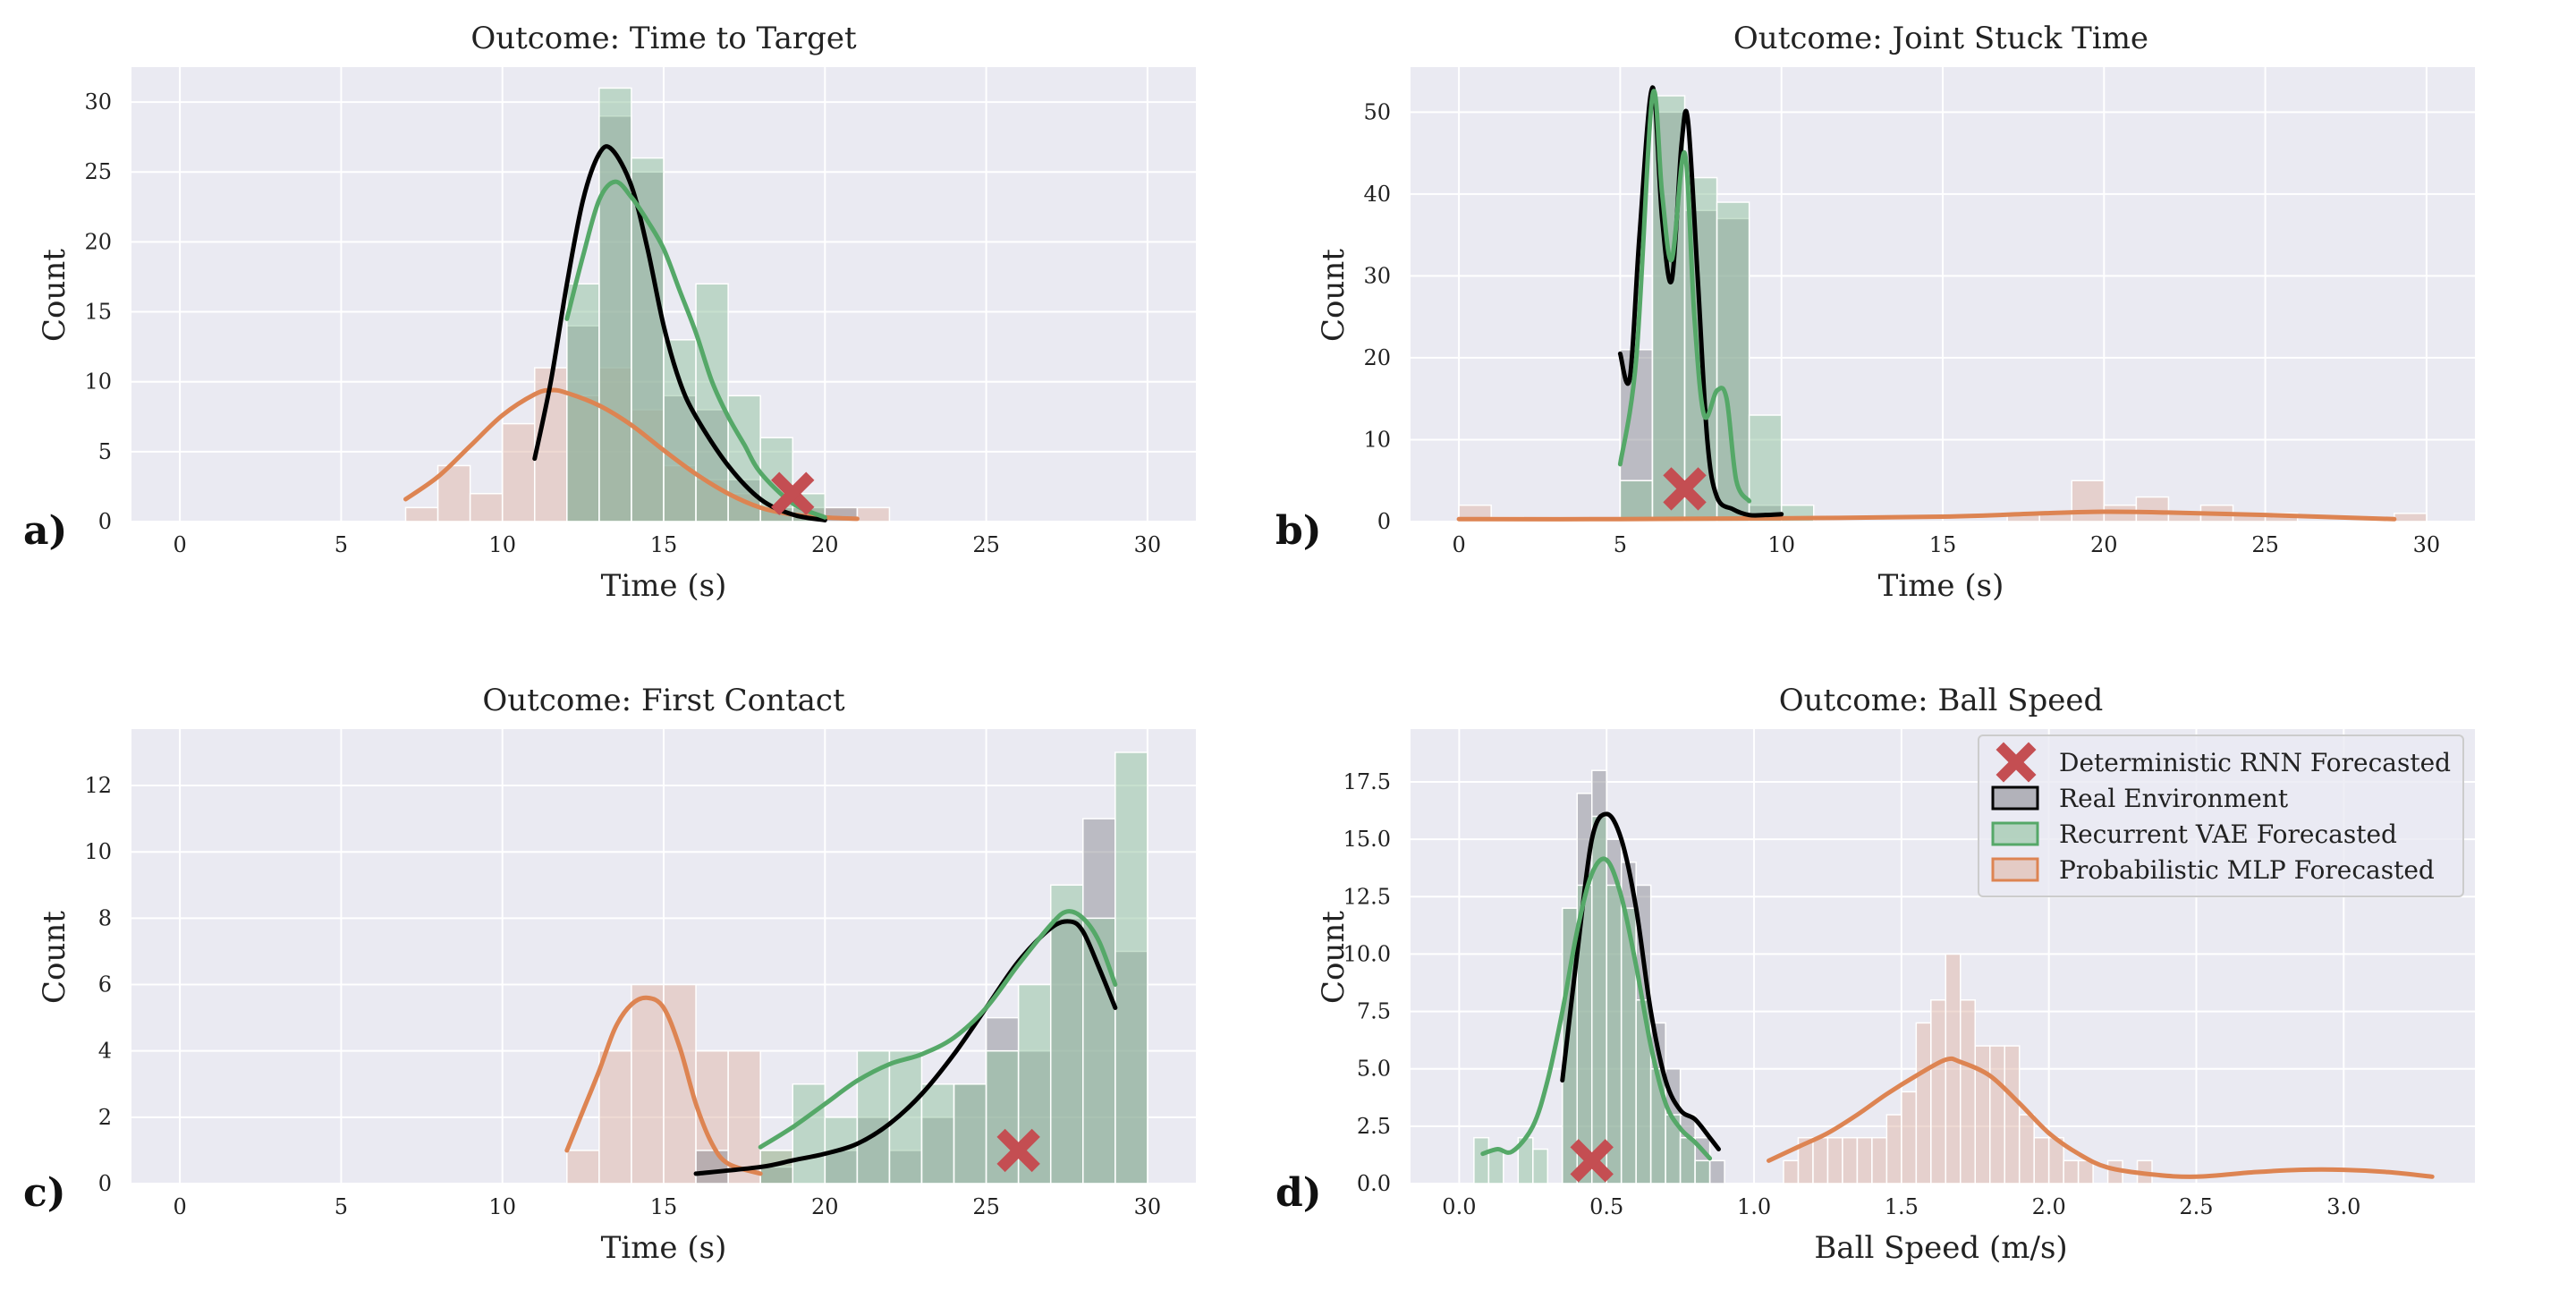 This screenshot has width=2576, height=1299. What do you see at coordinates (1620, 544) in the screenshot?
I see `panel-b-x-tick-label: 5` at bounding box center [1620, 544].